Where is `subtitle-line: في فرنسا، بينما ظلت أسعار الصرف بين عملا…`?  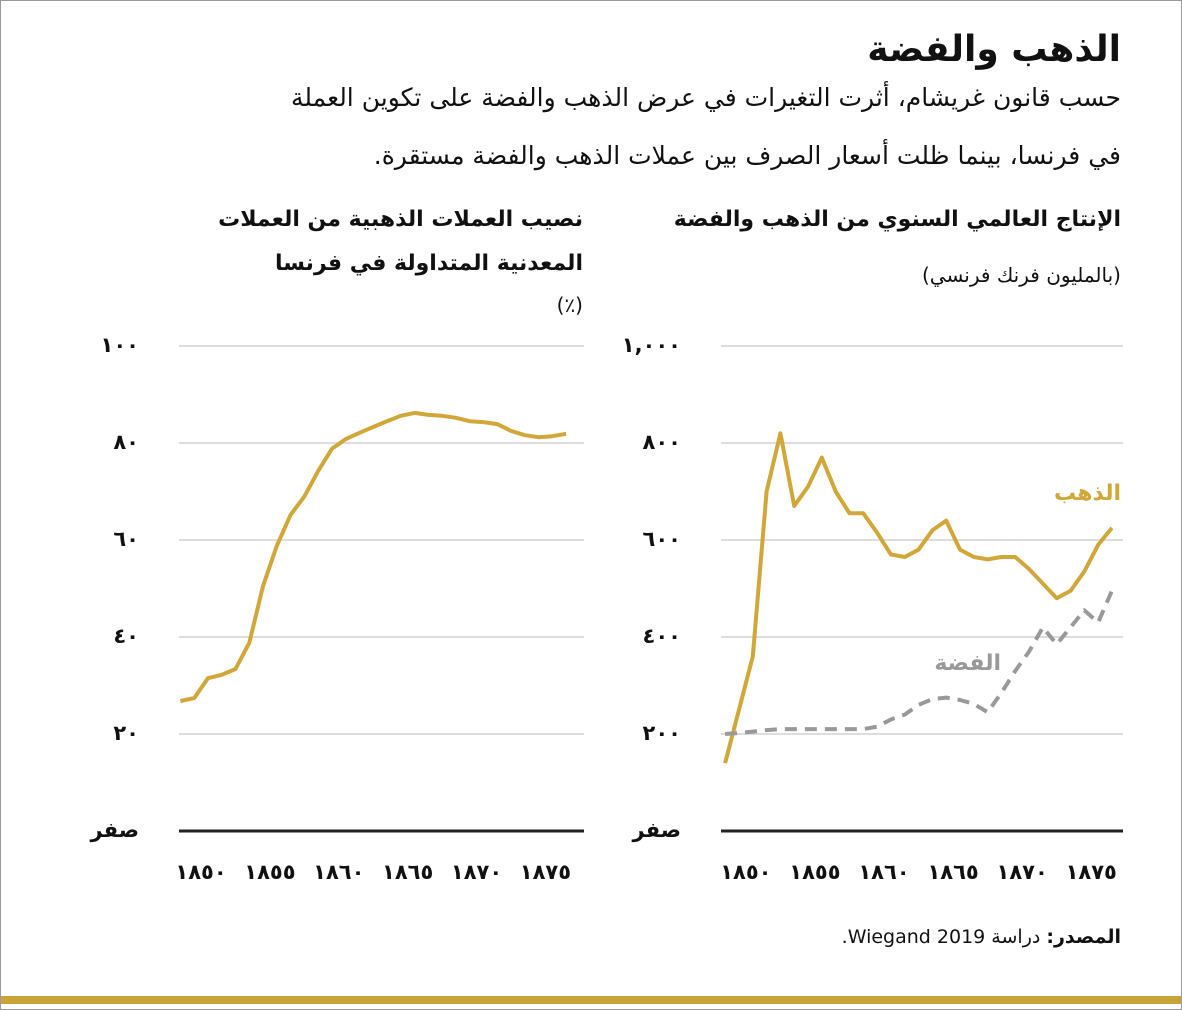
subtitle-line: في فرنسا، بينما ظلت أسعار الصرف بين عملا… is located at coordinates (747, 155).